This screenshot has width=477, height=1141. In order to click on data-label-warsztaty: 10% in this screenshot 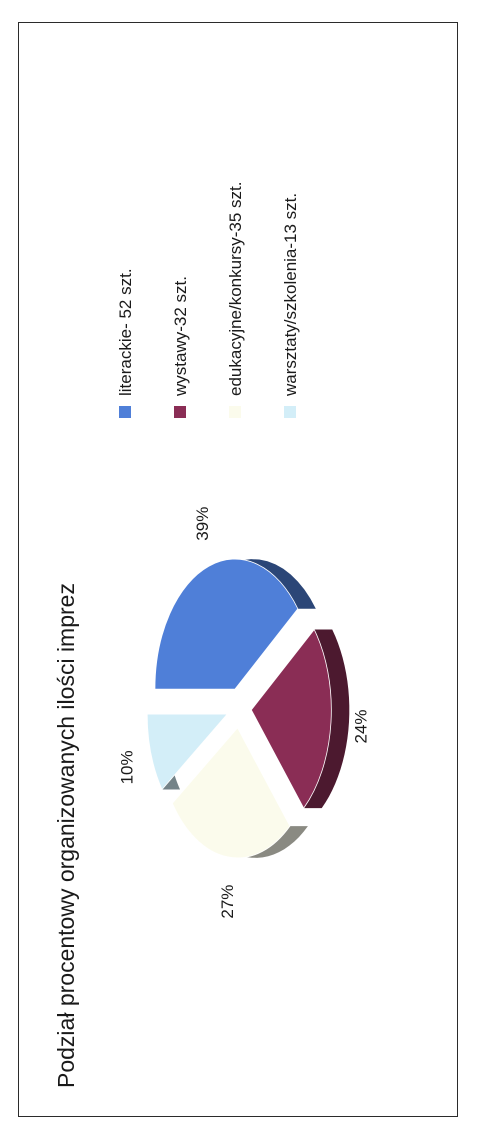, I will do `click(127, 767)`.